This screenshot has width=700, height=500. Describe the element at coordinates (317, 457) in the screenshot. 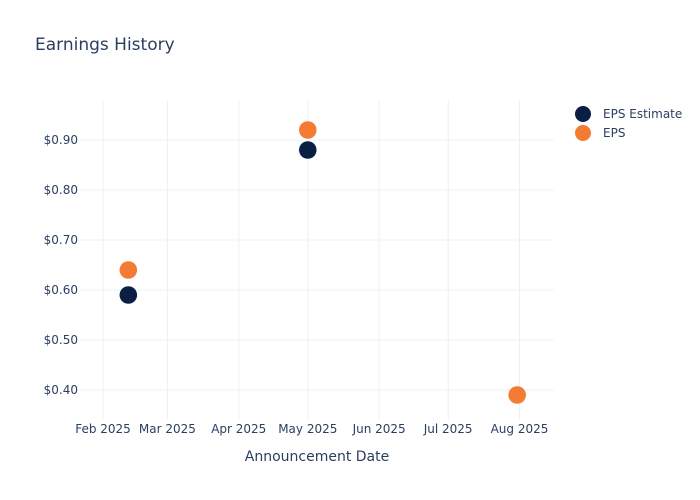

I see `x-axis-title: Announcement Date` at that location.